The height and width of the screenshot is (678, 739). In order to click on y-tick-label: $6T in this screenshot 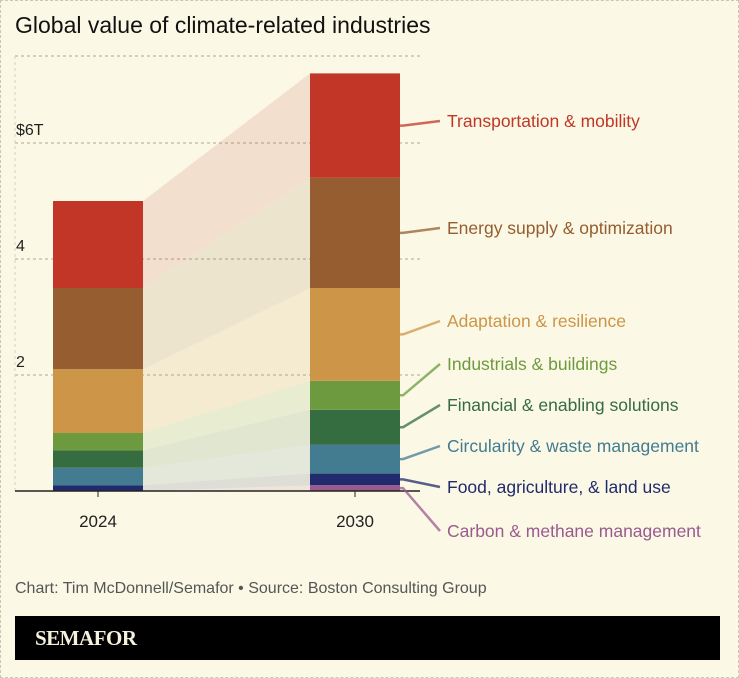, I will do `click(30, 130)`.